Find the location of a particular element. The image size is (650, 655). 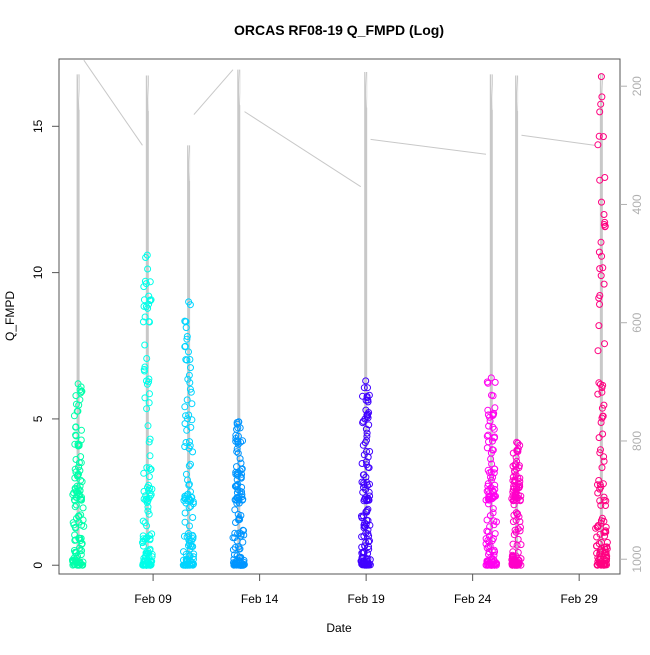

pressure-connector is located at coordinates (428, 146).